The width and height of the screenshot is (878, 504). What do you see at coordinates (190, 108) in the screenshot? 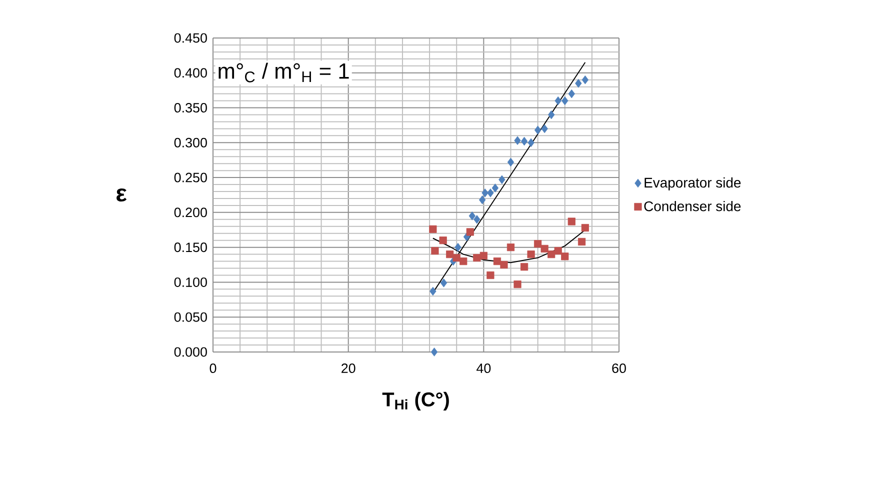
I see `y-tick-label: 0.350` at bounding box center [190, 108].